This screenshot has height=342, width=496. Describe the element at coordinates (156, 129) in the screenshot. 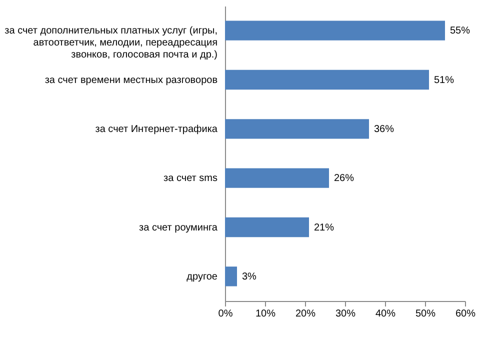

I see `y-tick-label: за счет Интернет-трафика` at that location.